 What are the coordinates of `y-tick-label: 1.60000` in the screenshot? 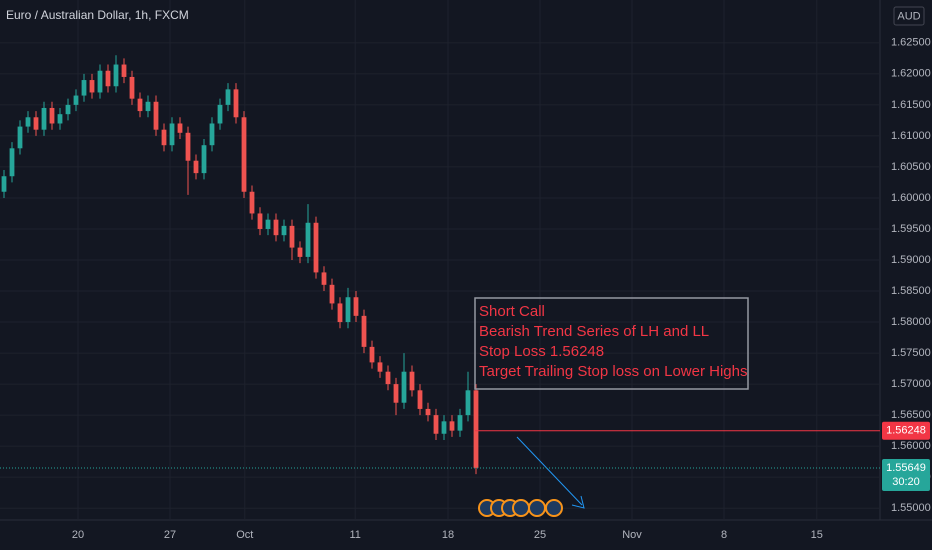 It's located at (911, 198).